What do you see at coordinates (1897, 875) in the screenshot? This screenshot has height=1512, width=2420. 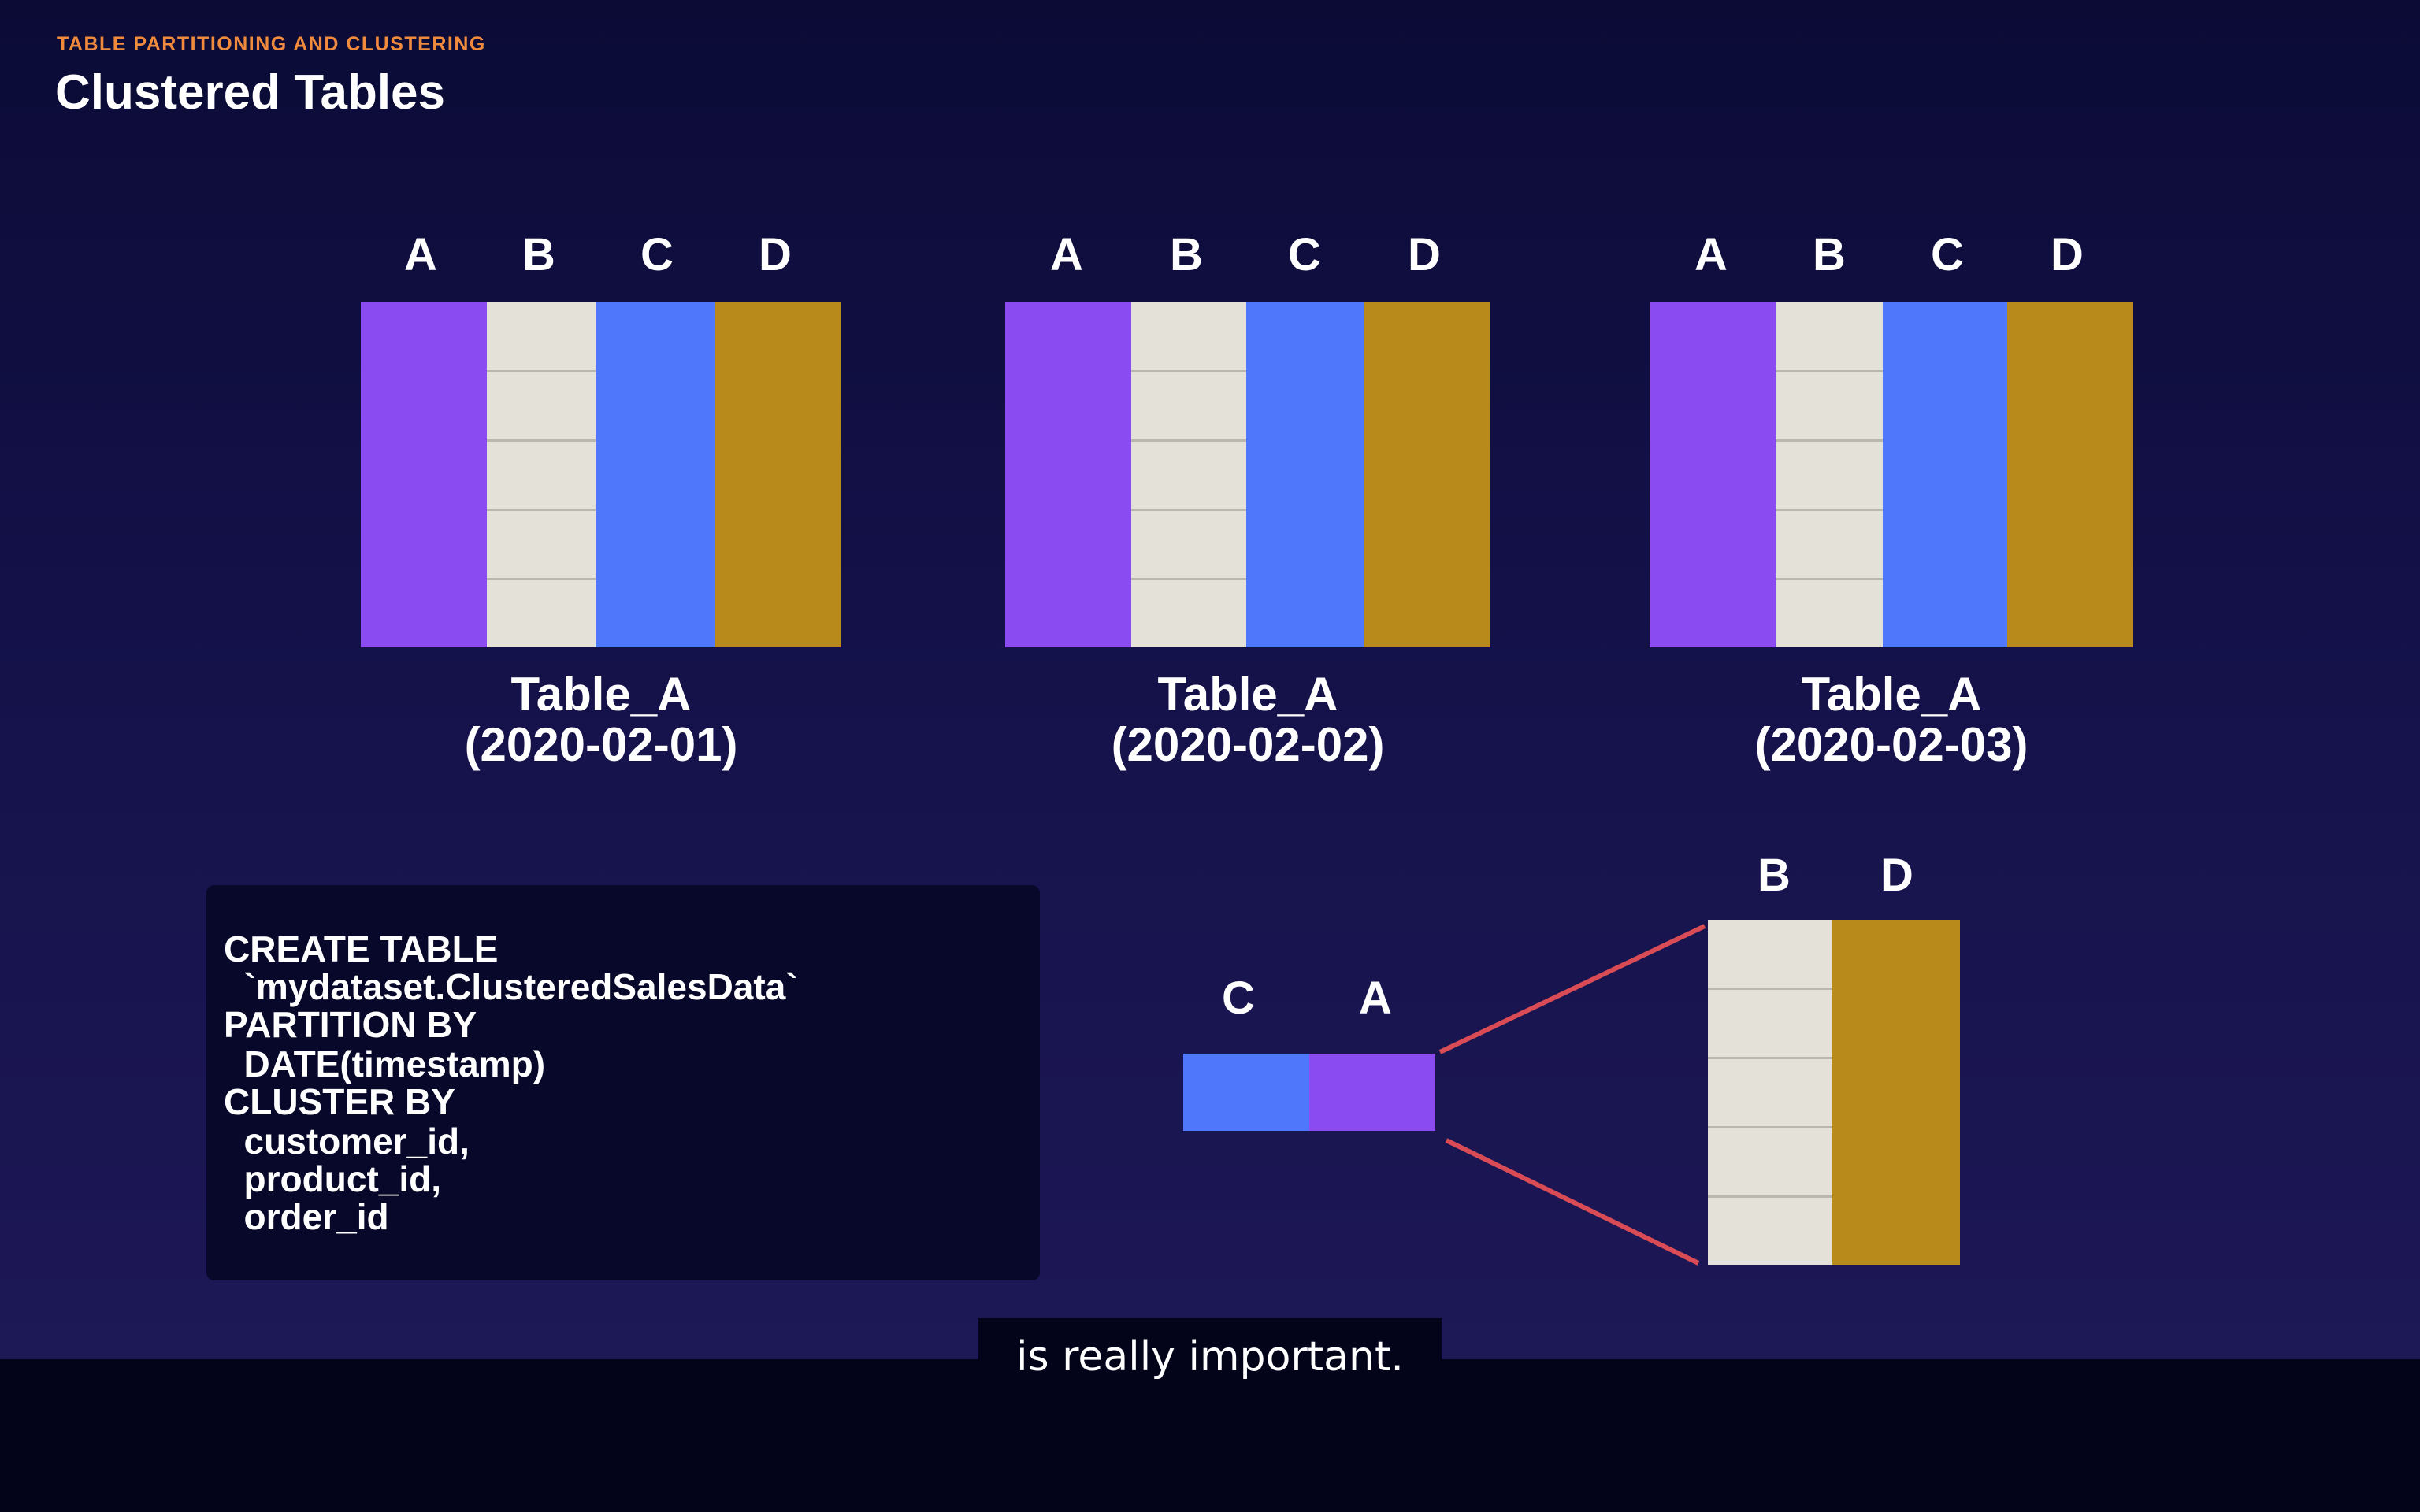 I see `expanded-label-d: D` at bounding box center [1897, 875].